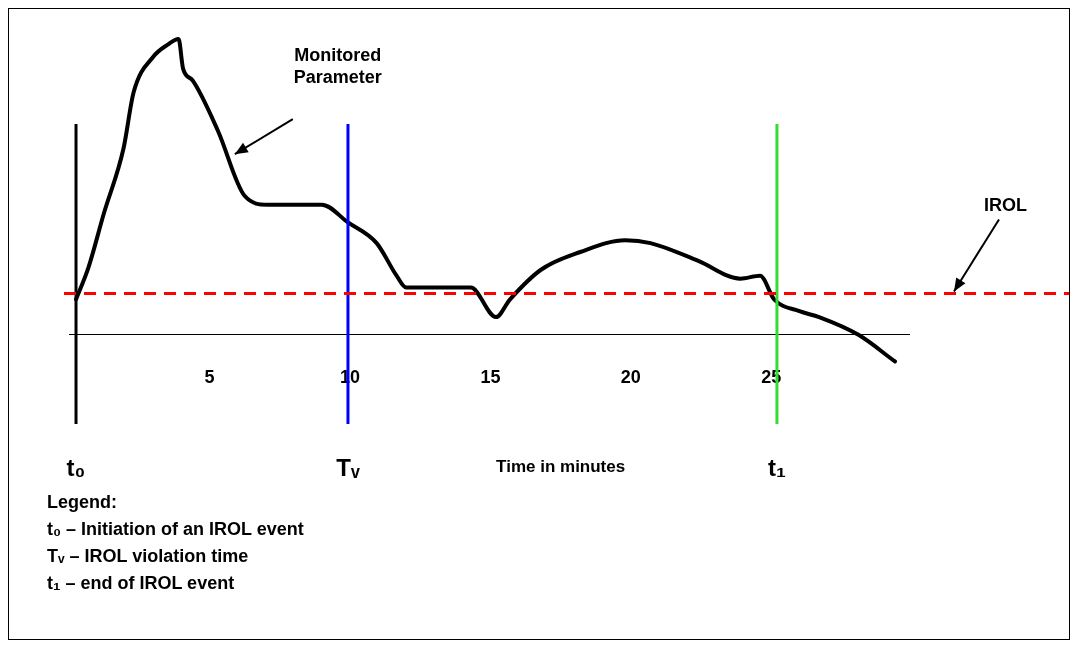 The image size is (1081, 651). What do you see at coordinates (76, 467) in the screenshot?
I see `ref-line-label: t₀` at bounding box center [76, 467].